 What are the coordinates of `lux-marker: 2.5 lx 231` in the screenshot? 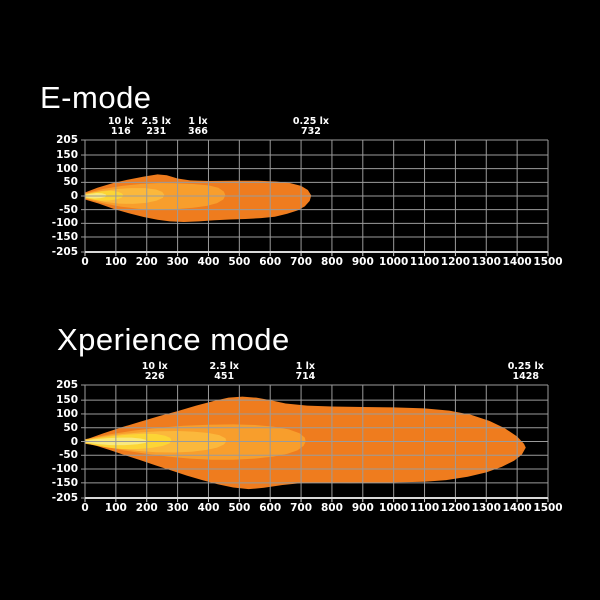 It's located at (157, 127).